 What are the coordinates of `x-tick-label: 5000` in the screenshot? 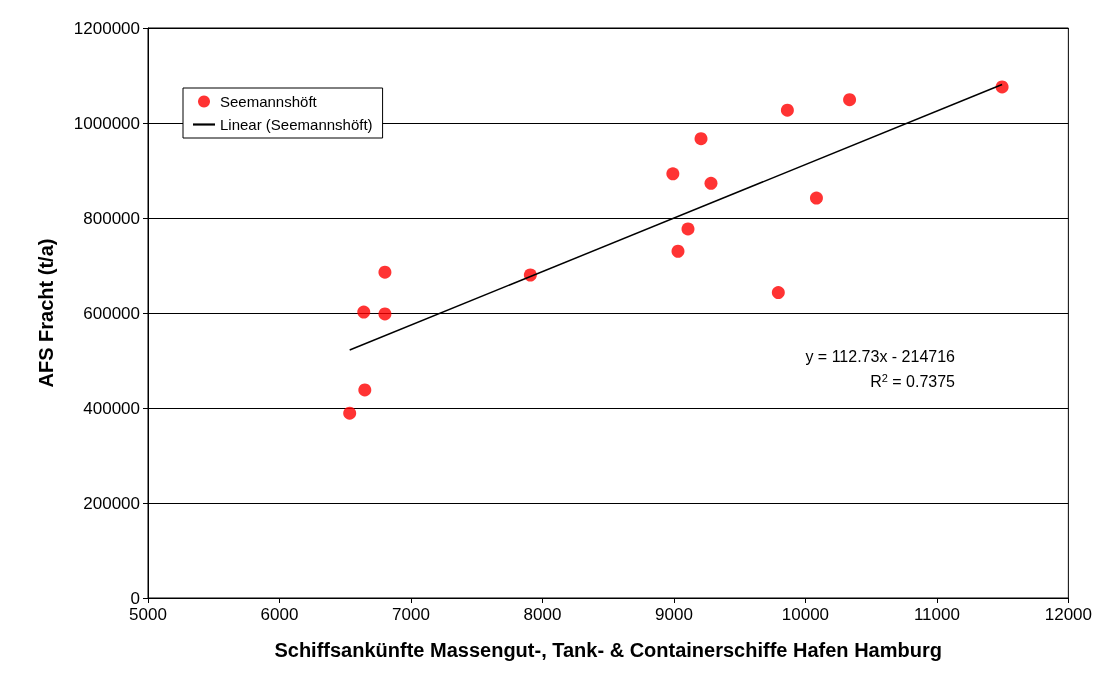 It's located at (148, 614).